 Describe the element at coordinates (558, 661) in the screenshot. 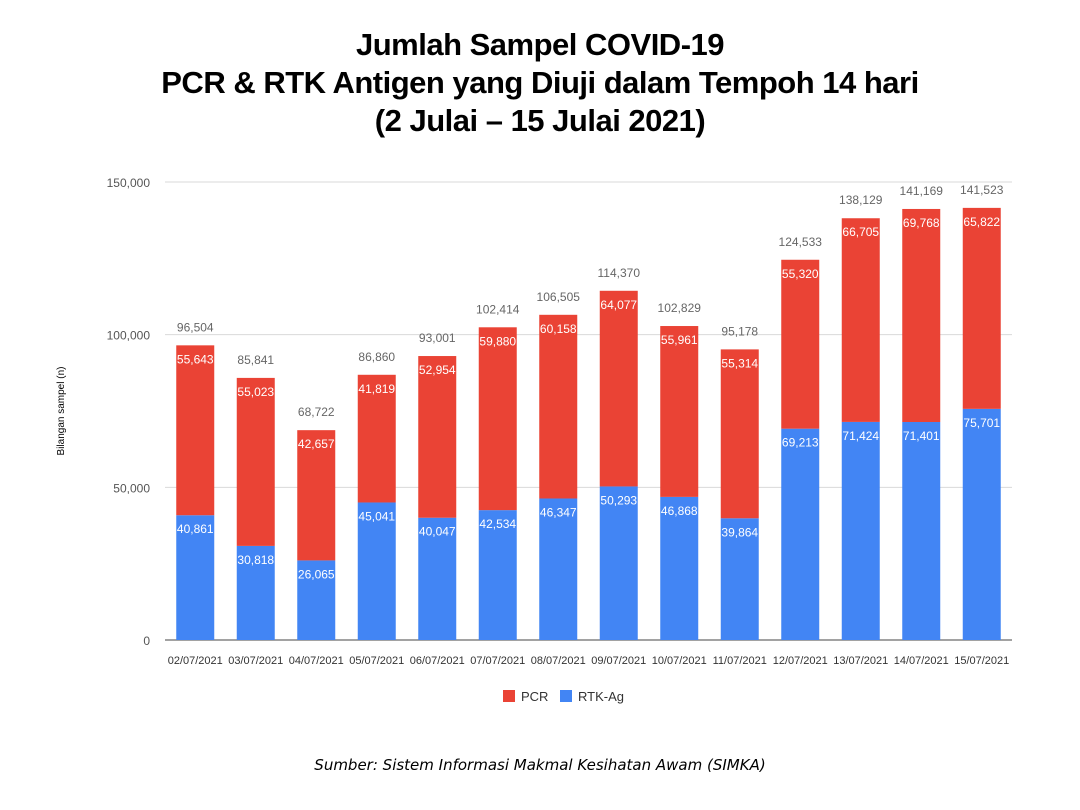

I see `x-tick-label: 08/07/2021` at that location.